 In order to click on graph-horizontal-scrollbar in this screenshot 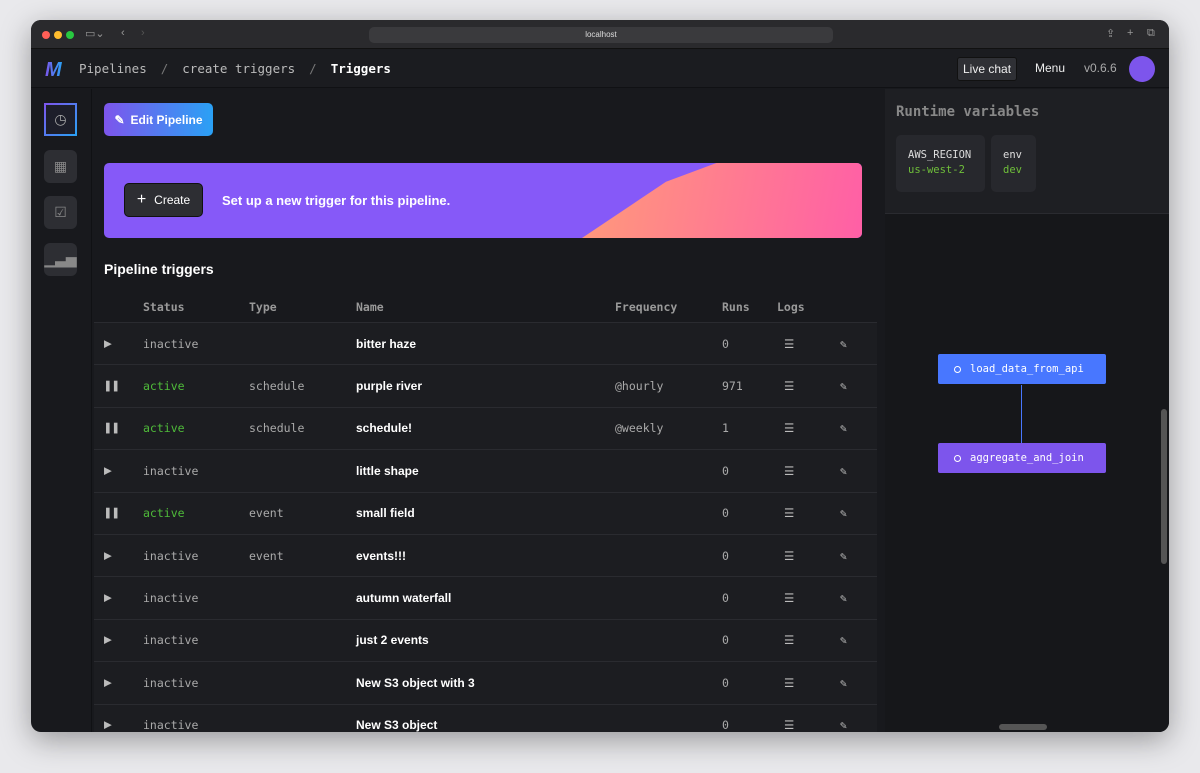, I will do `click(1023, 727)`.